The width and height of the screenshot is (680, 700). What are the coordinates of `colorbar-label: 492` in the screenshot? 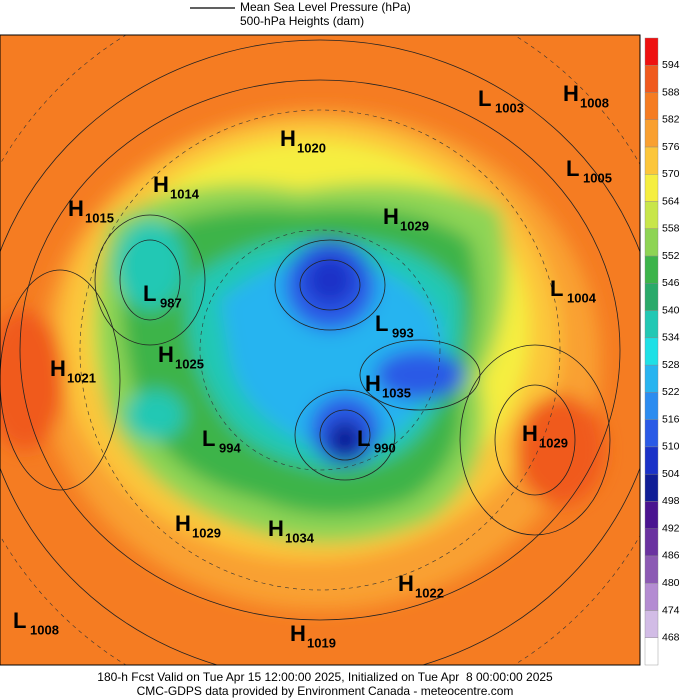 It's located at (671, 528).